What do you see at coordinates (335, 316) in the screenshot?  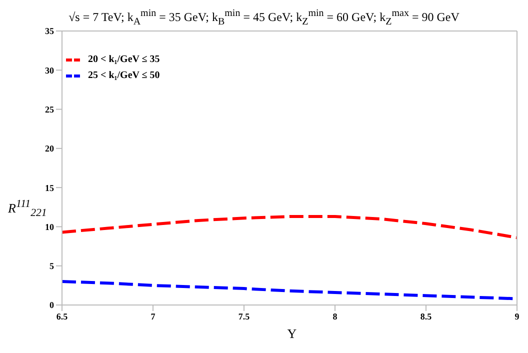 I see `x-tick-label: 8` at bounding box center [335, 316].